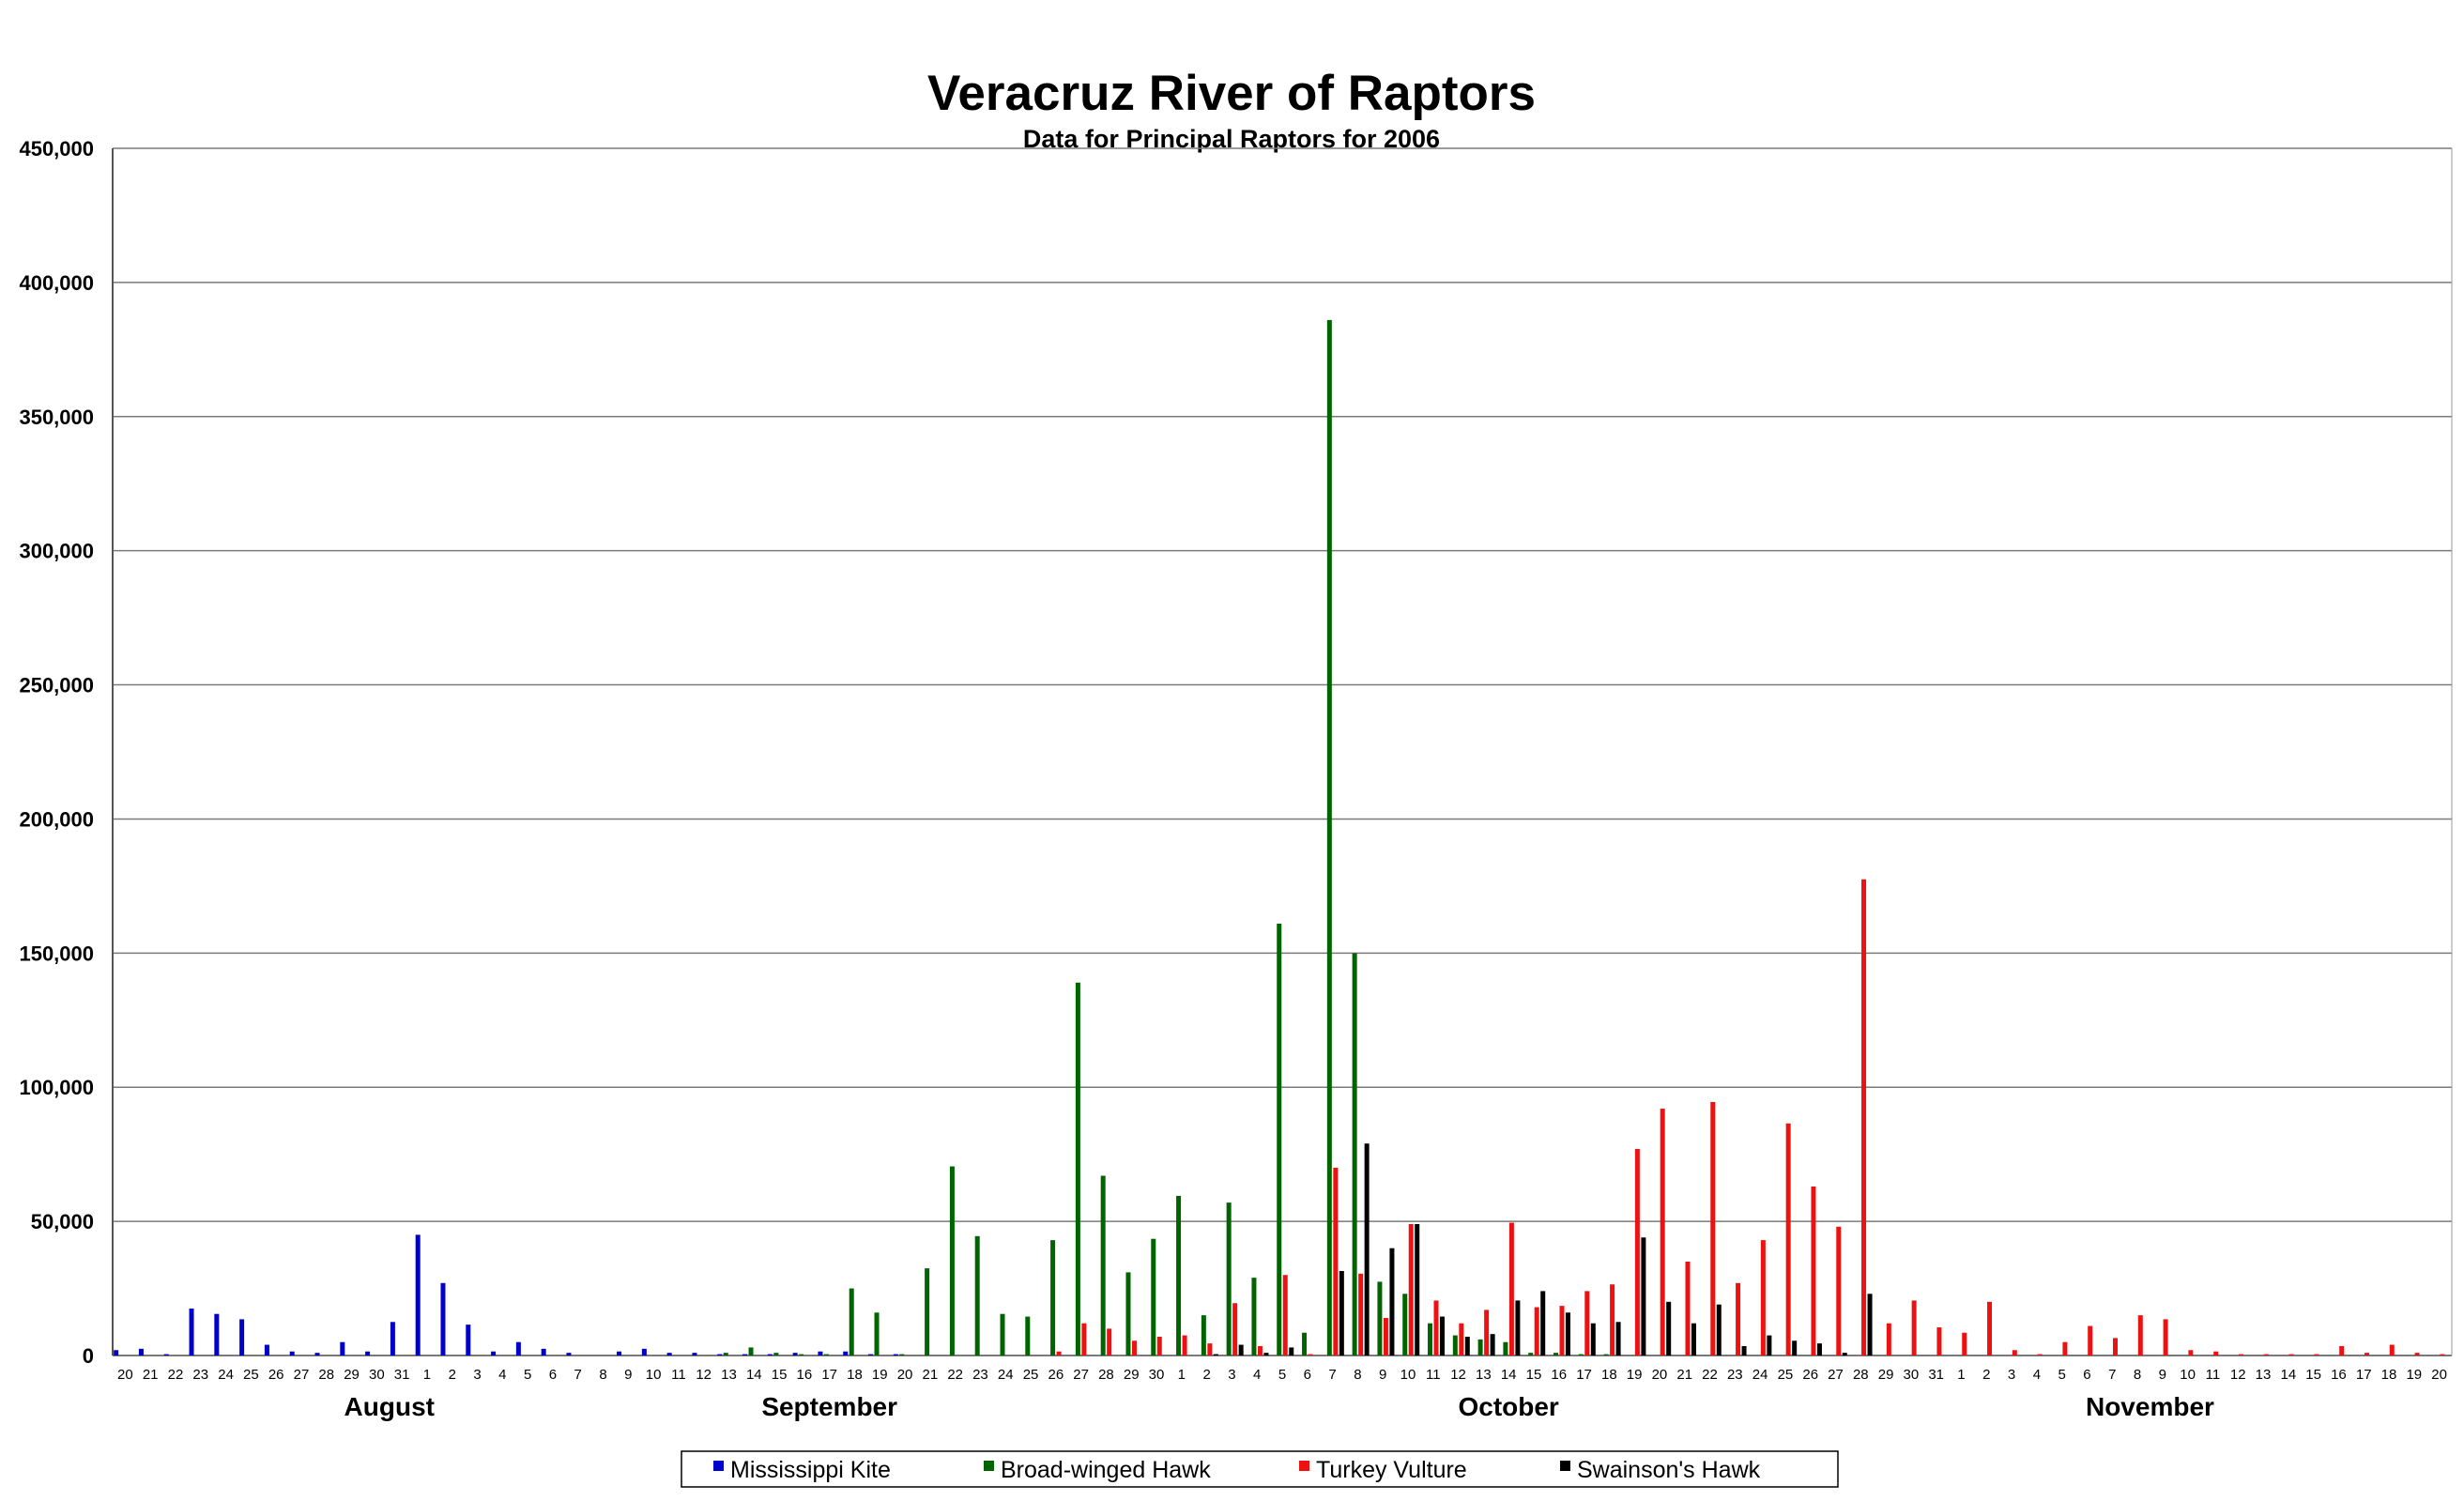 The width and height of the screenshot is (2464, 1501). What do you see at coordinates (2138, 1375) in the screenshot?
I see `x-tick-label: 8` at bounding box center [2138, 1375].